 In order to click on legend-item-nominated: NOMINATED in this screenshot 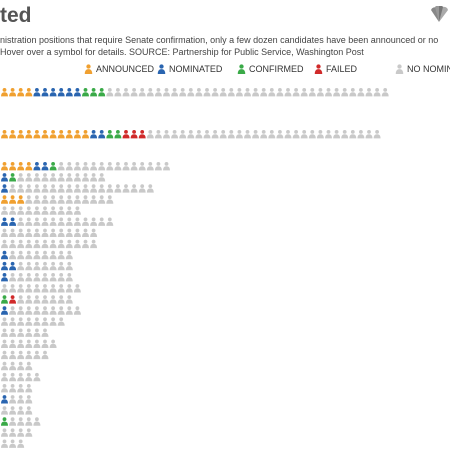, I will do `click(189, 69)`.